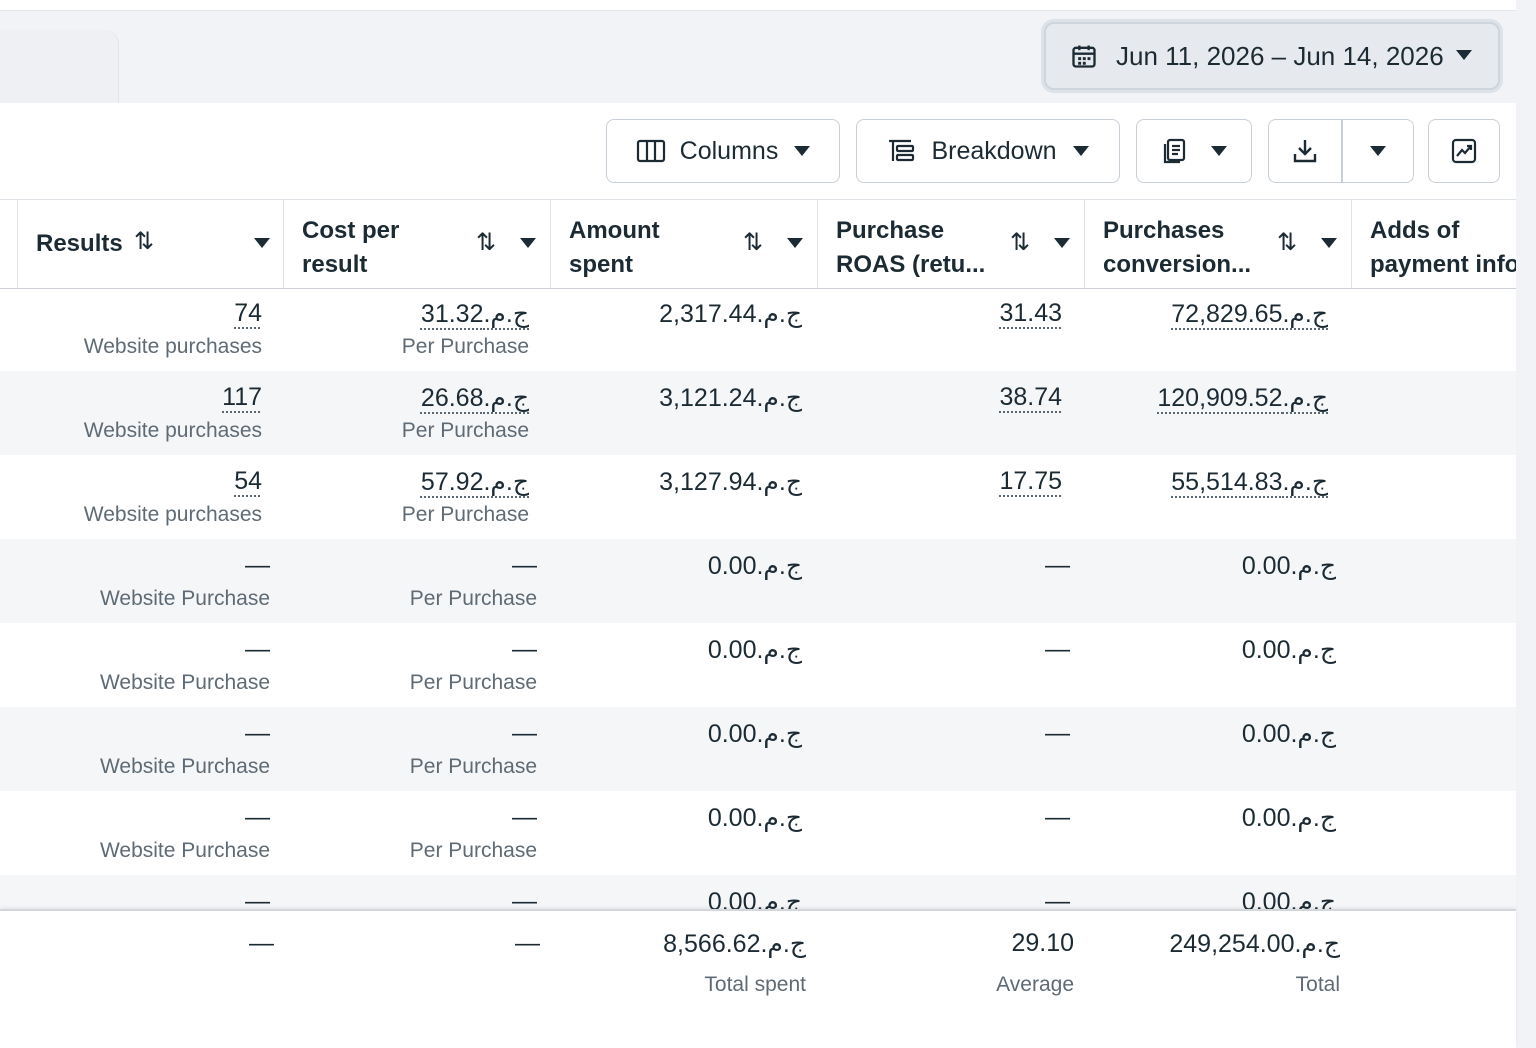  Describe the element at coordinates (684, 244) in the screenshot. I see `column-header-amount-spent: Amount spent ⇅` at that location.